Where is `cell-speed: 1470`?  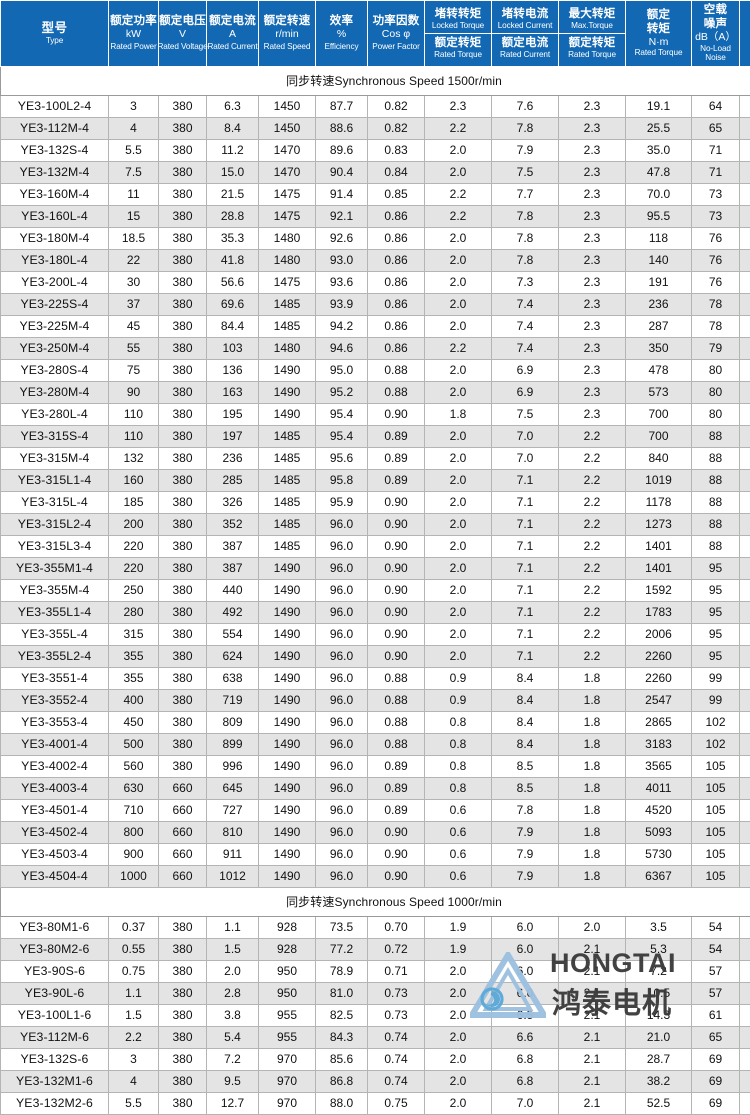 cell-speed: 1470 is located at coordinates (287, 172).